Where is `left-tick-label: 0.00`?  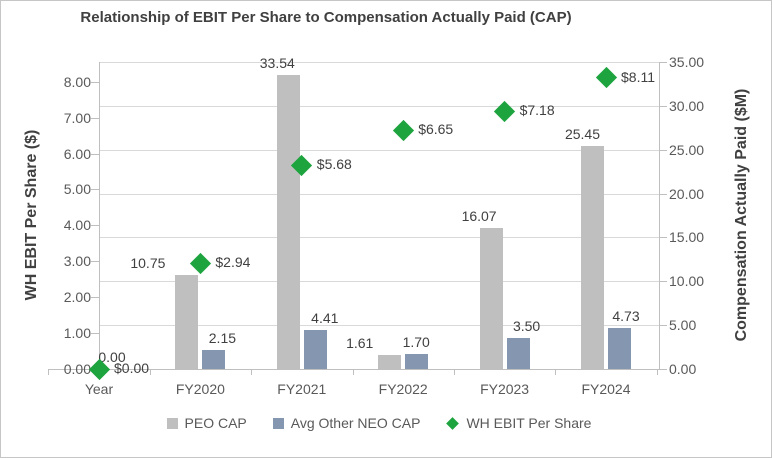
left-tick-label: 0.00 is located at coordinates (77, 369).